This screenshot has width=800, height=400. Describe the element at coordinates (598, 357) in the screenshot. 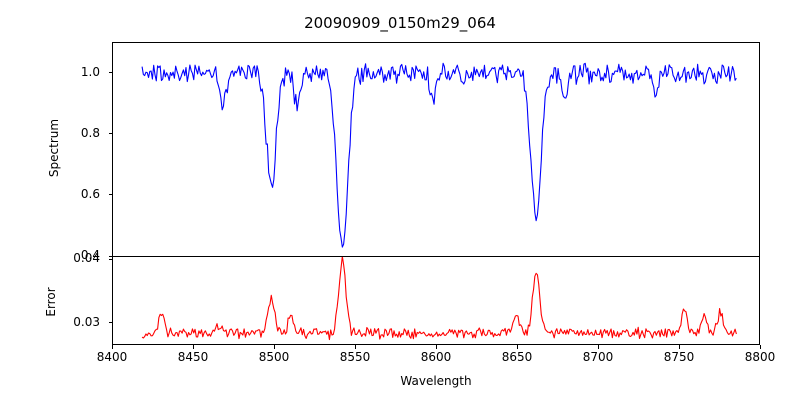

I see `x-tick-label: 8700` at that location.